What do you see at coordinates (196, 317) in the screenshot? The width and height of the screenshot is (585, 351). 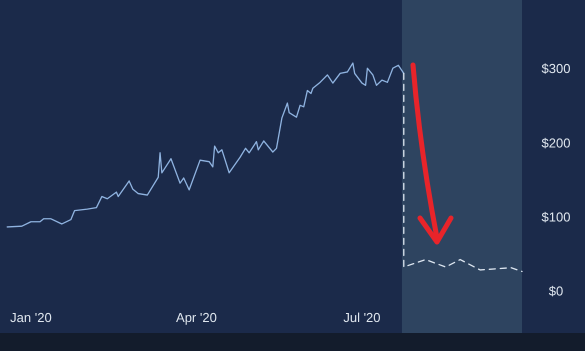 I see `x-tick-label: Apr '20` at bounding box center [196, 317].